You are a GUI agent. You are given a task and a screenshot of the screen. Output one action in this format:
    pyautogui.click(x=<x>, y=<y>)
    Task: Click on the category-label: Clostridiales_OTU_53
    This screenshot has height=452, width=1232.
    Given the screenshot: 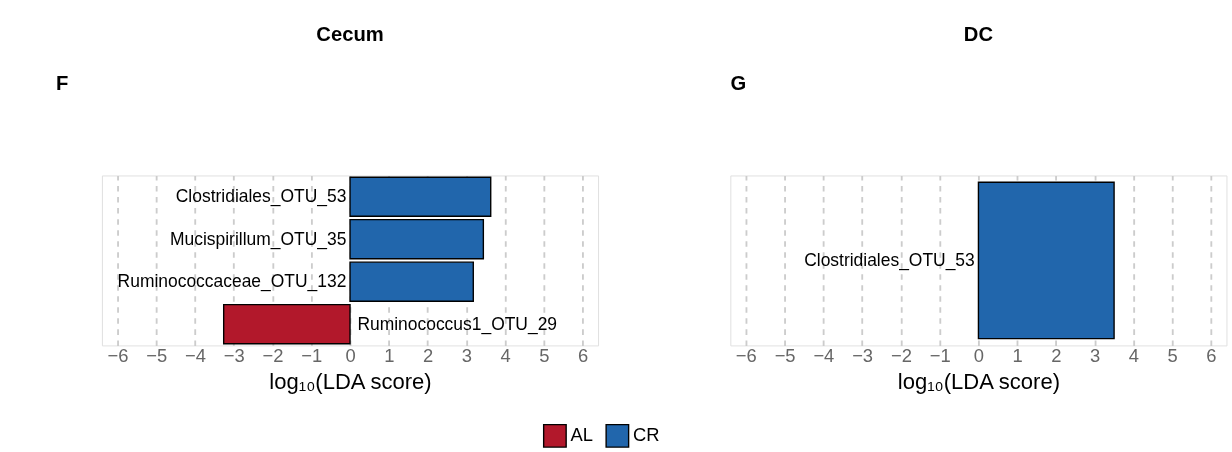 What is the action you would take?
    pyautogui.click(x=261, y=196)
    